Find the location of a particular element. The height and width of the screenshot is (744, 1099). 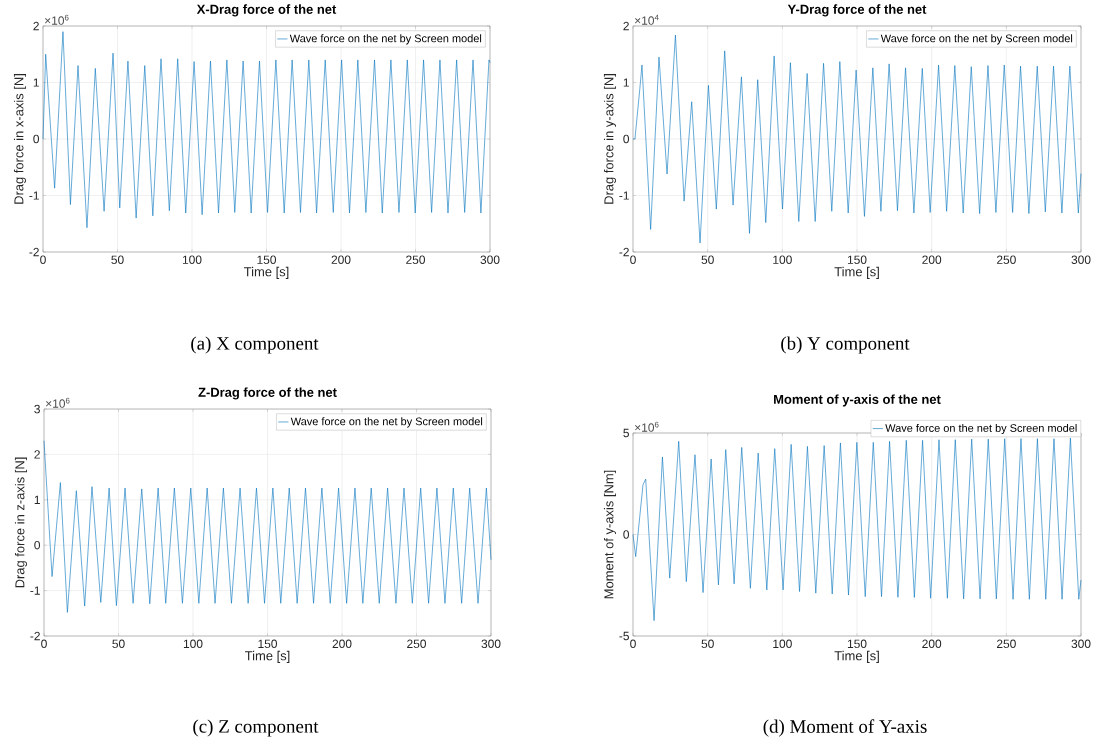

chart-title: Z-Drag force of the net is located at coordinates (267, 393).